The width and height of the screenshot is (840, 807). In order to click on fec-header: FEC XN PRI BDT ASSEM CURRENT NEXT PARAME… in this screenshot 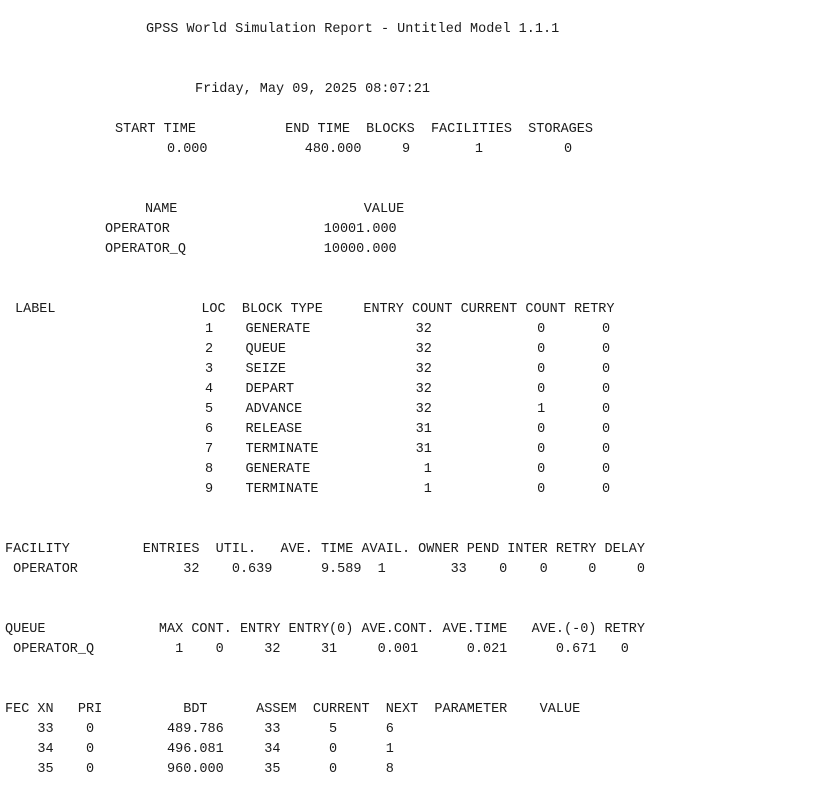, I will do `click(293, 709)`.